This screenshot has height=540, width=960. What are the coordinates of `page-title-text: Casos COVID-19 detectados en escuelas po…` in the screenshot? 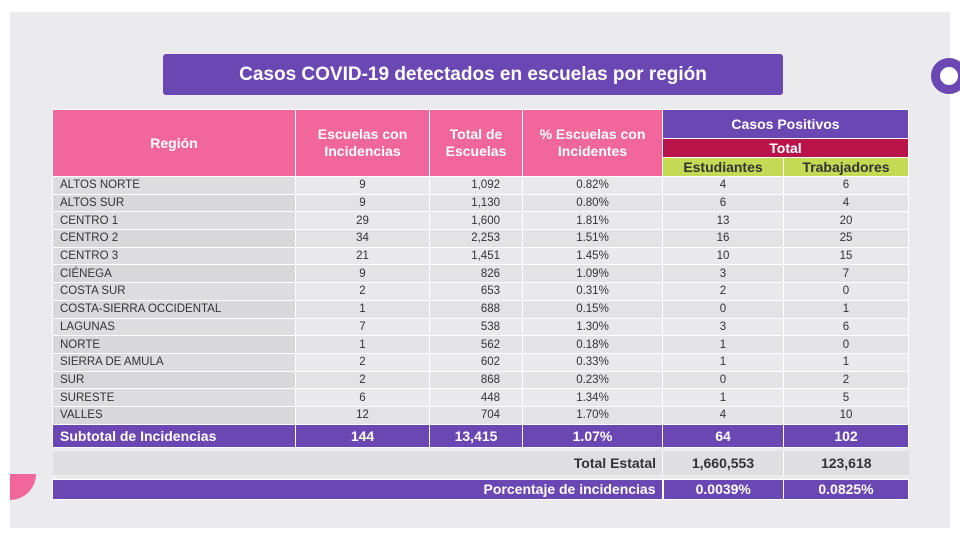 It's located at (473, 74).